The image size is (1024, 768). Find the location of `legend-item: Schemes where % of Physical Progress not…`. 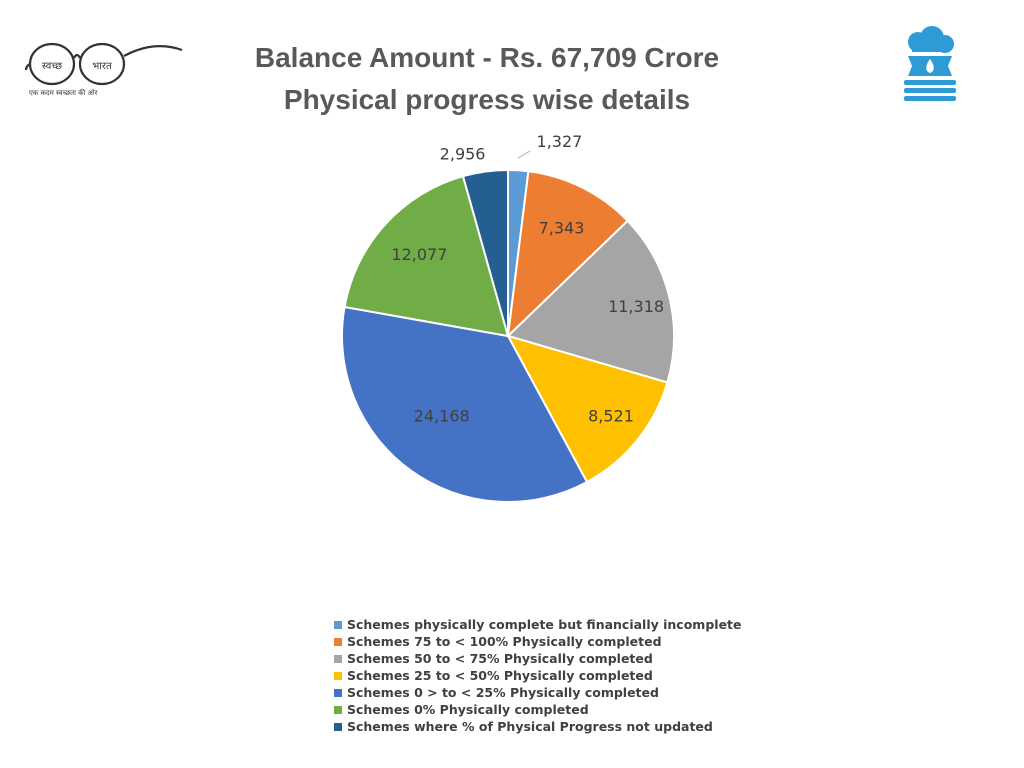

legend-item: Schemes where % of Physical Progress not… is located at coordinates (544, 726).